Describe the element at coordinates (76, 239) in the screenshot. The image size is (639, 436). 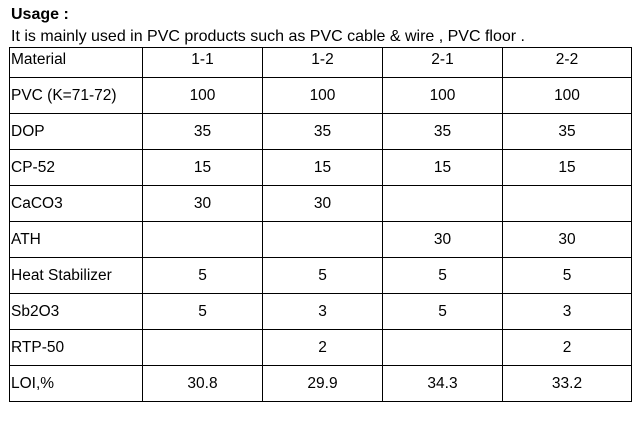
I see `material-name-cell: ATH` at that location.